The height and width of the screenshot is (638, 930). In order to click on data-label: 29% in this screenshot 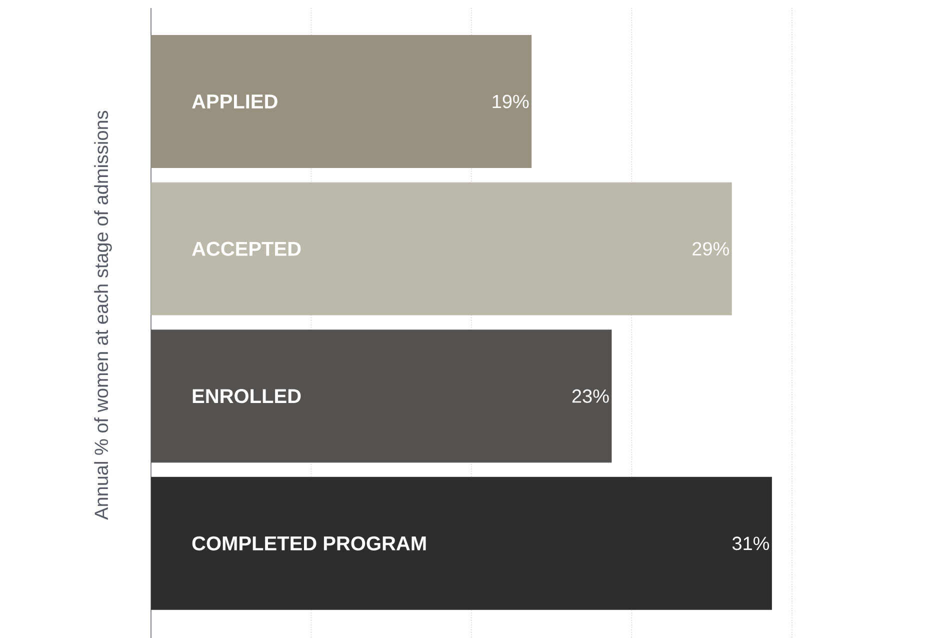, I will do `click(710, 249)`.